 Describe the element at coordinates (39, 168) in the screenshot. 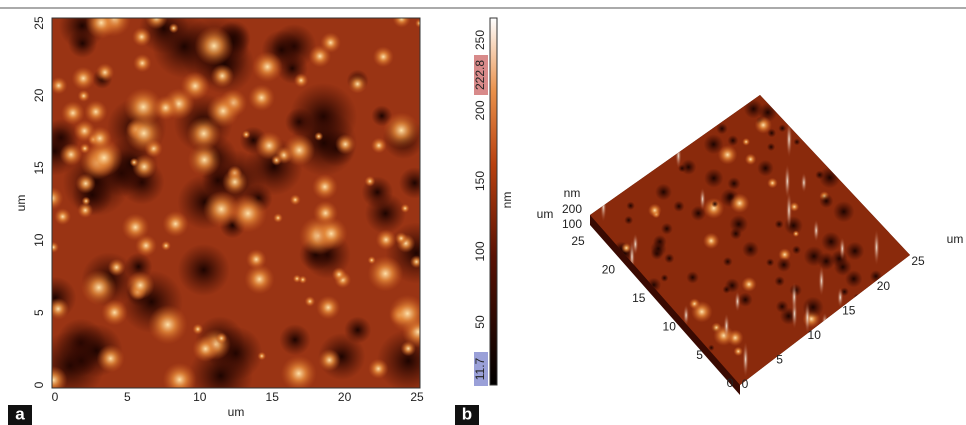

I see `y-tick-label: 15` at that location.